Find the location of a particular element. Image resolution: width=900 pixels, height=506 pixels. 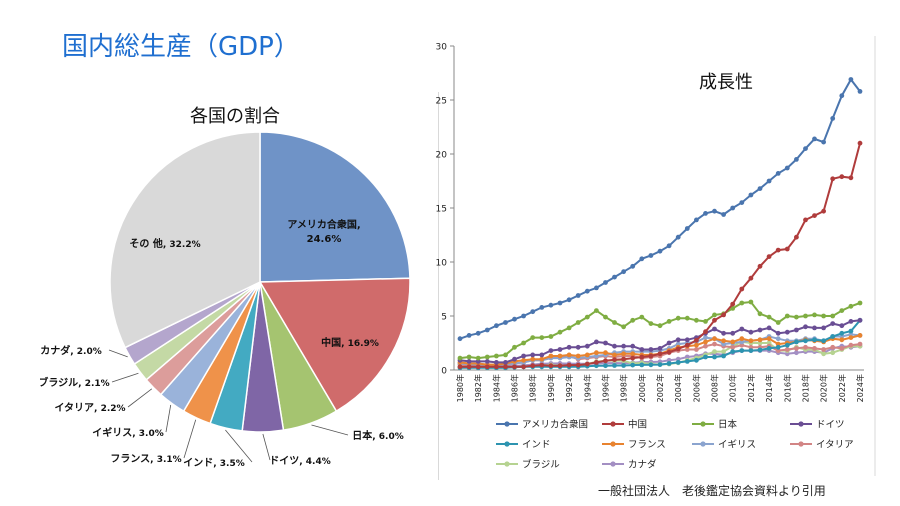

x-tick-label-22: 2024年 is located at coordinates (860, 388).